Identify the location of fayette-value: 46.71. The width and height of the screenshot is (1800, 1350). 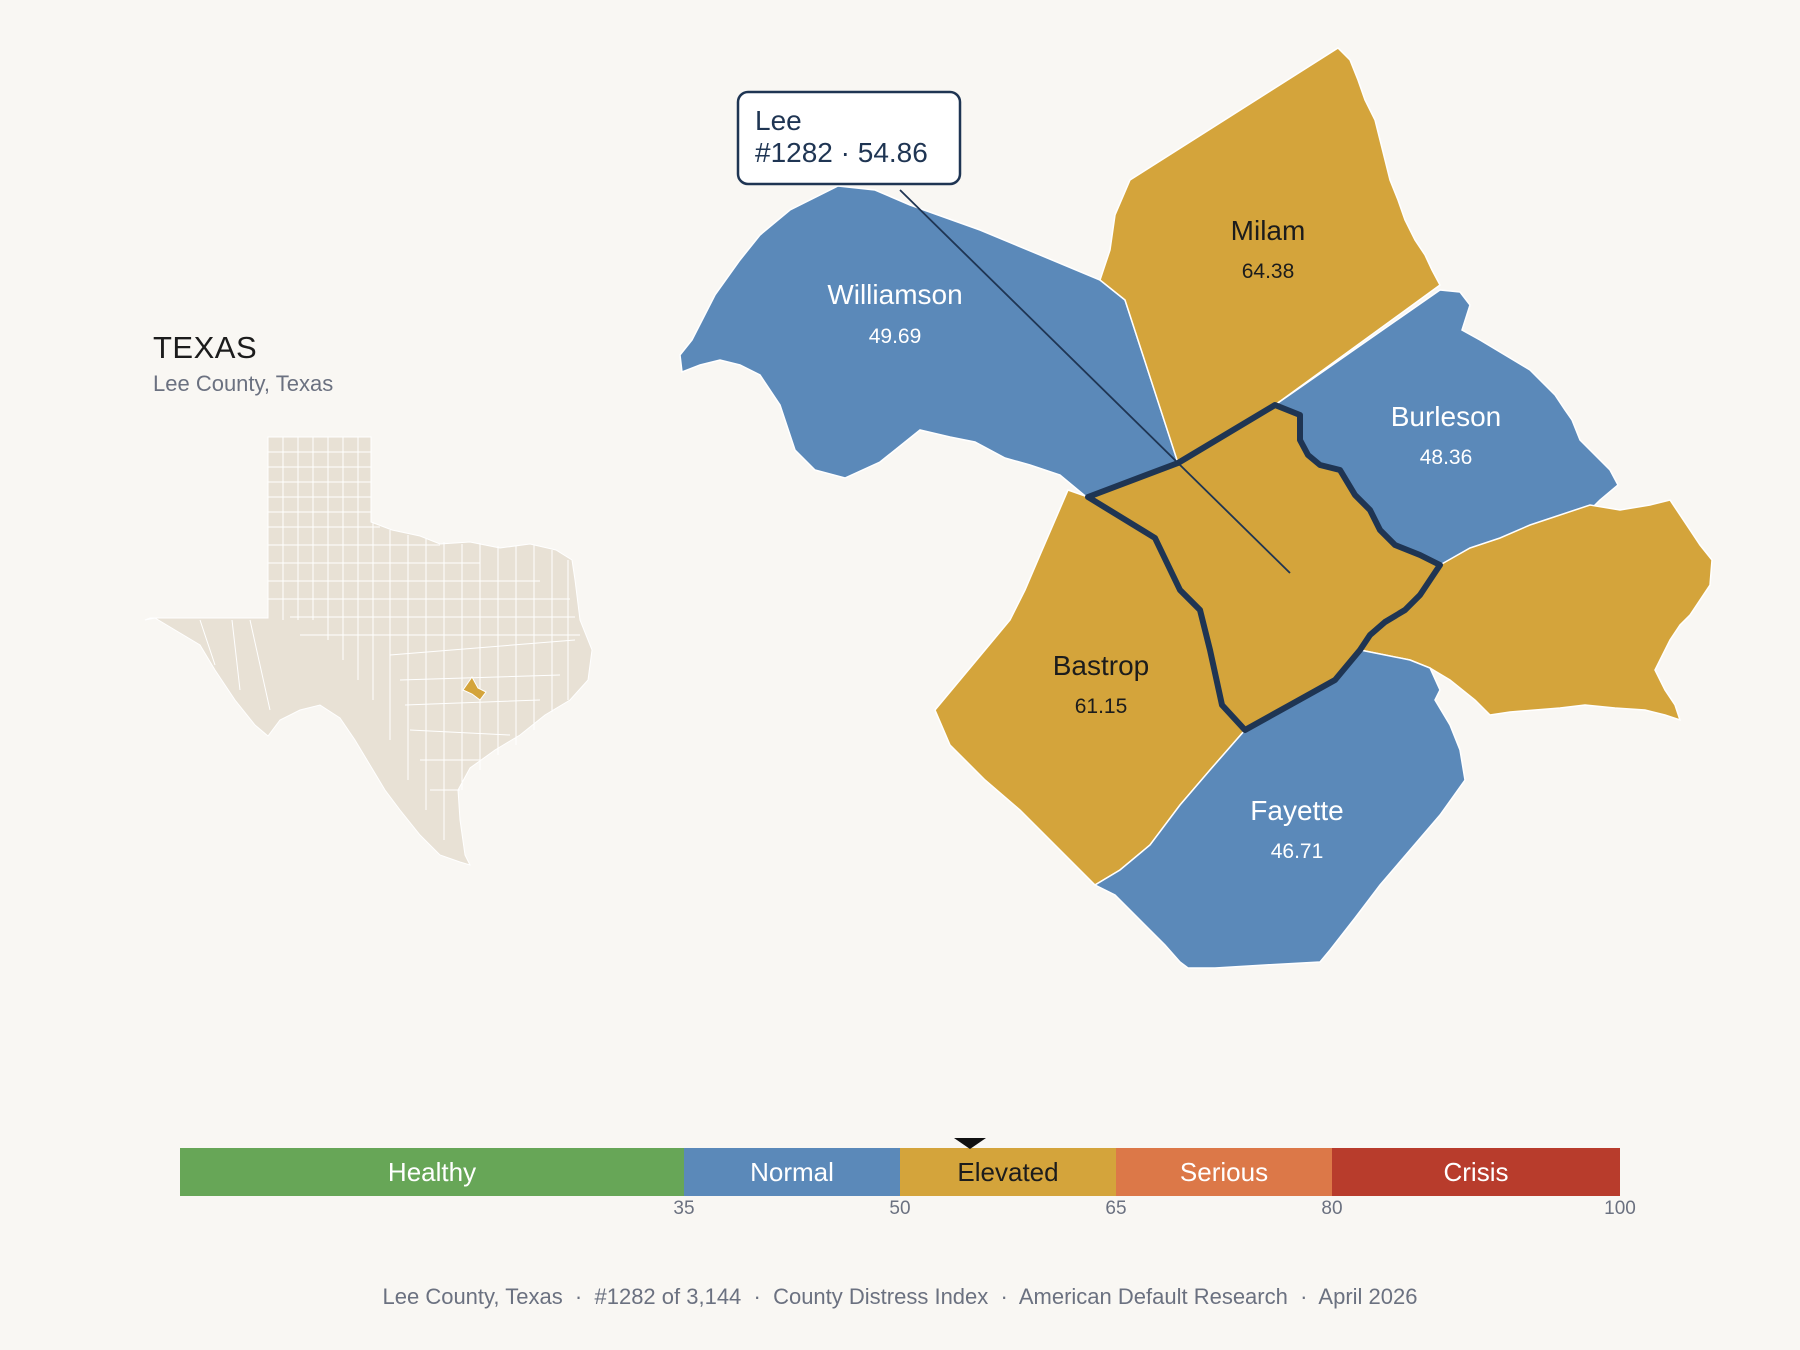
(1297, 851).